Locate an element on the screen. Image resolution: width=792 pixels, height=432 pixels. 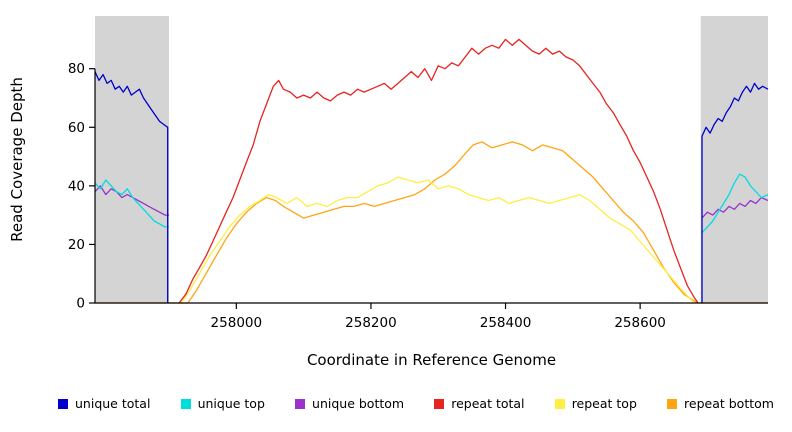
y-tick-label: 80 is located at coordinates (76, 69).